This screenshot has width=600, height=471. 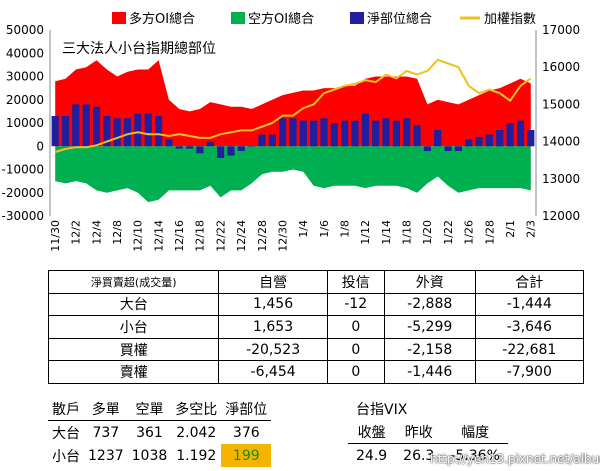 What do you see at coordinates (355, 282) in the screenshot?
I see `net-buy-header-cell: 投信` at bounding box center [355, 282].